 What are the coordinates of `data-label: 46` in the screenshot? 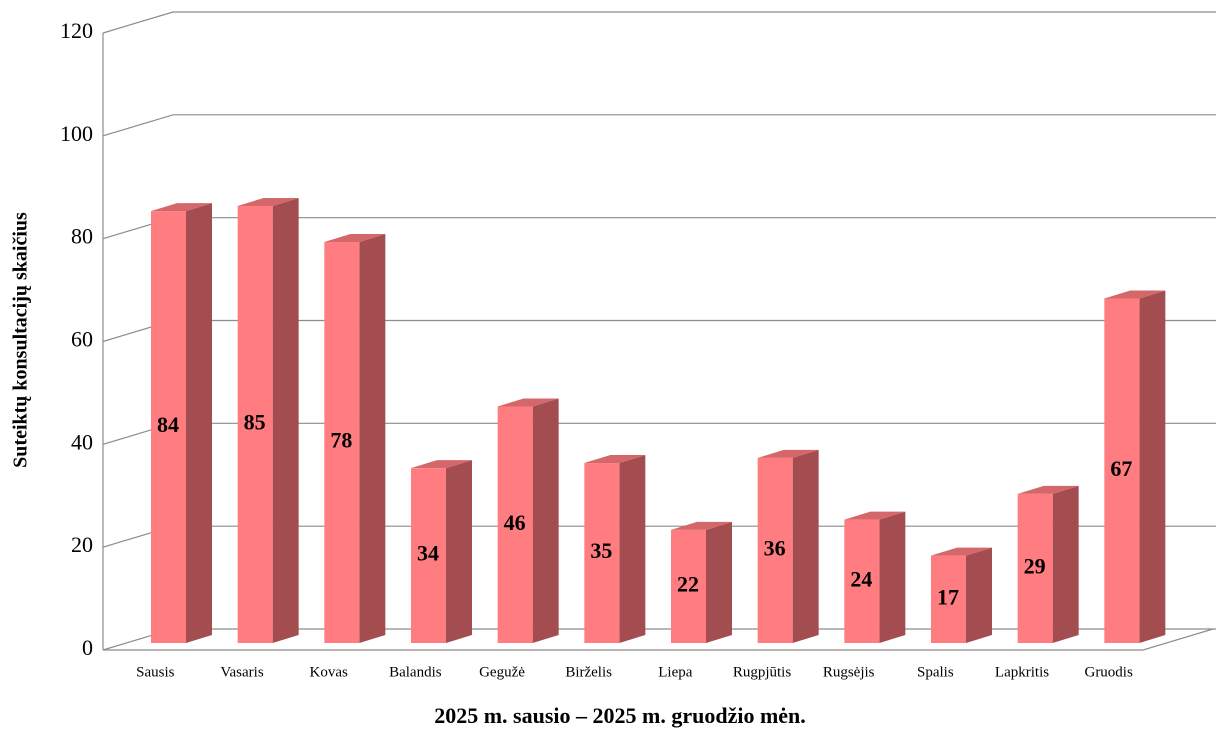 It's located at (515, 522).